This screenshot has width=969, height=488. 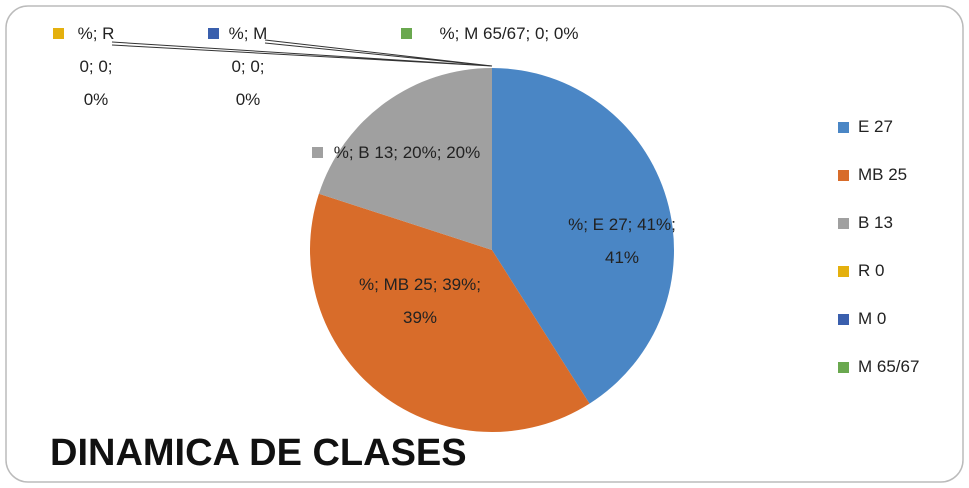 I want to click on legend-label: E 27, so click(x=875, y=126).